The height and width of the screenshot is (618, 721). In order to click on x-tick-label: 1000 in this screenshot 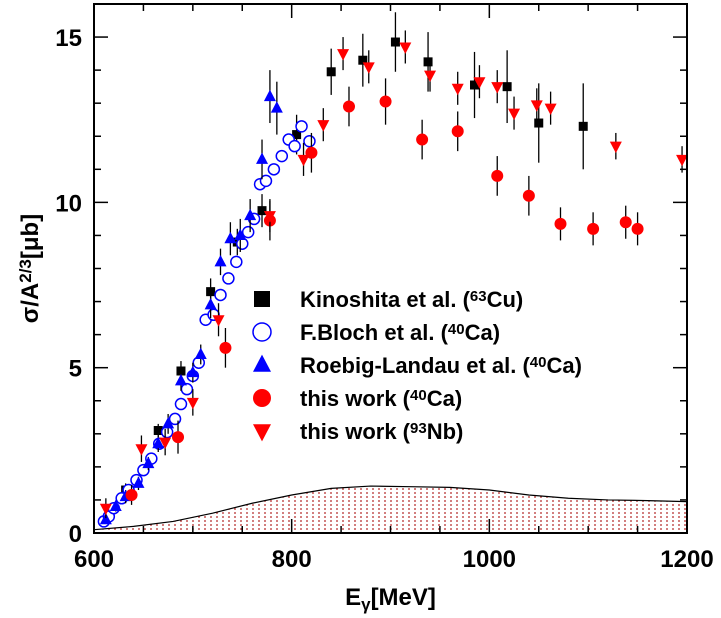, I will do `click(489, 559)`.